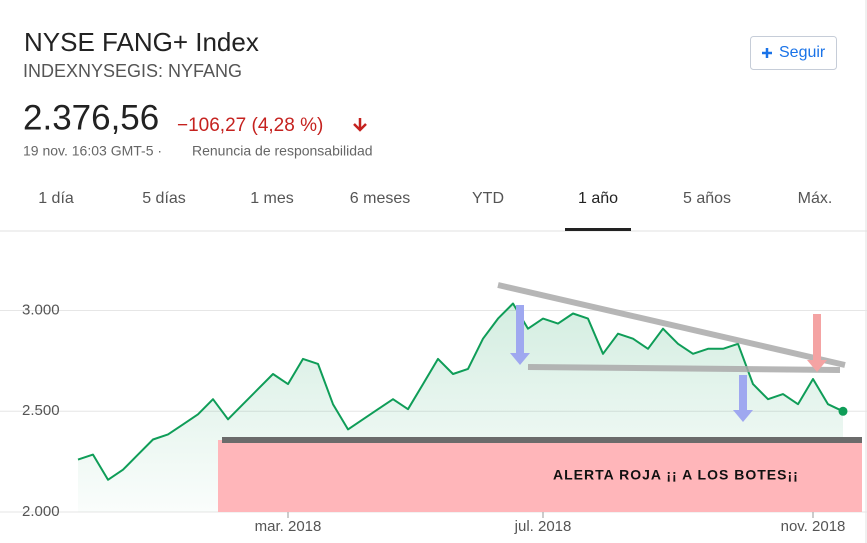 This screenshot has height=543, width=867. What do you see at coordinates (598, 198) in the screenshot?
I see `range-tab: 1 año` at bounding box center [598, 198].